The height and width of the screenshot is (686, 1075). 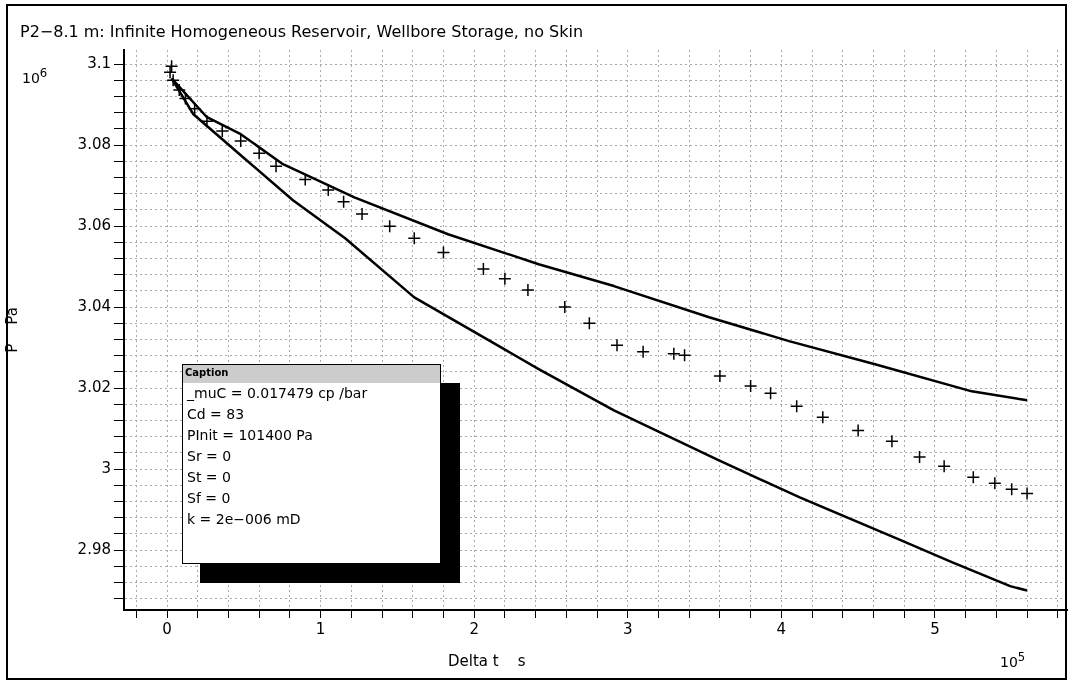 What do you see at coordinates (244, 519) in the screenshot?
I see `annotation: k = 2e−006 mD` at bounding box center [244, 519].